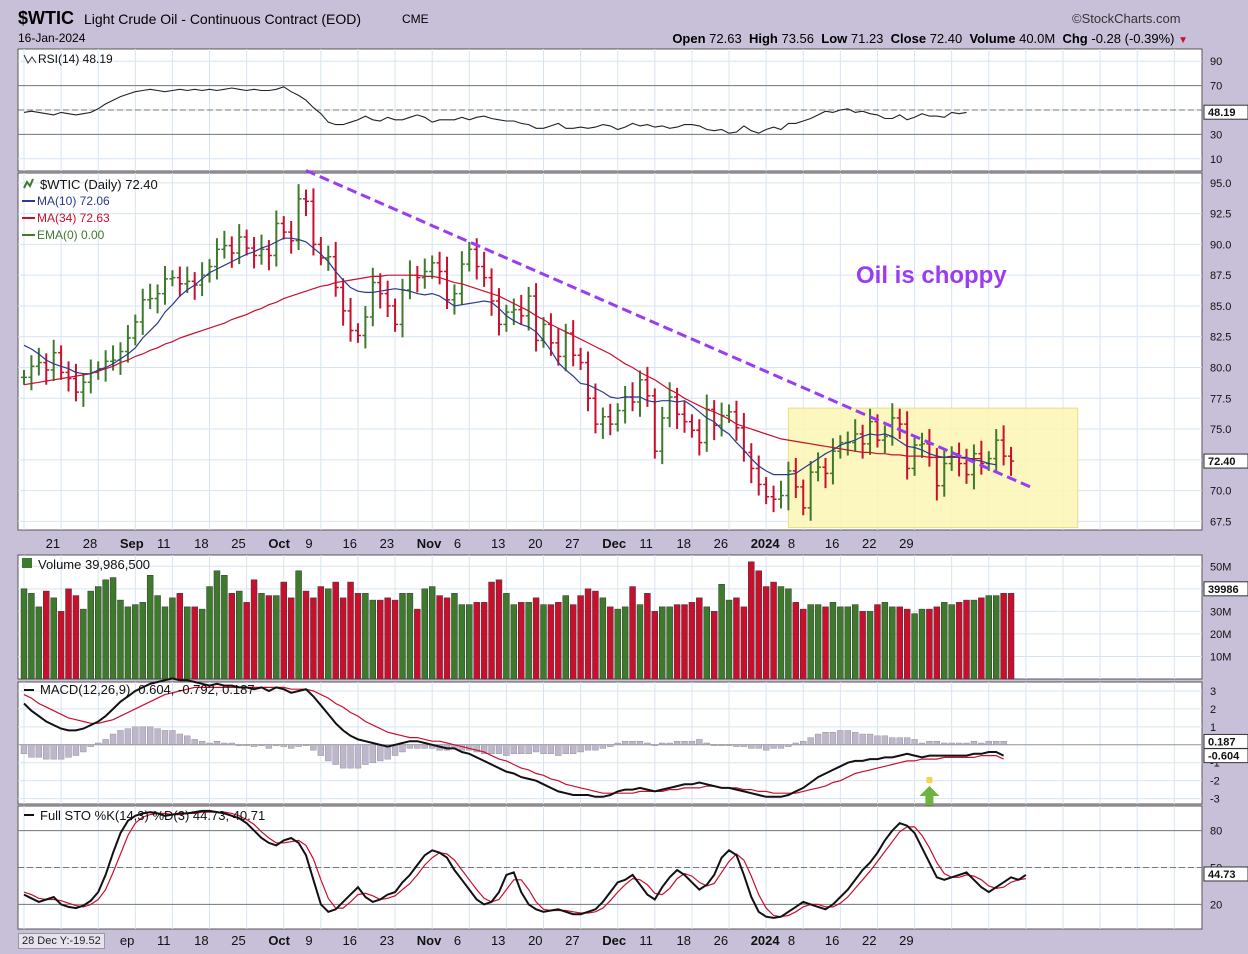 The width and height of the screenshot is (1248, 954). What do you see at coordinates (279, 543) in the screenshot?
I see `x-axis-label: Oct` at bounding box center [279, 543].